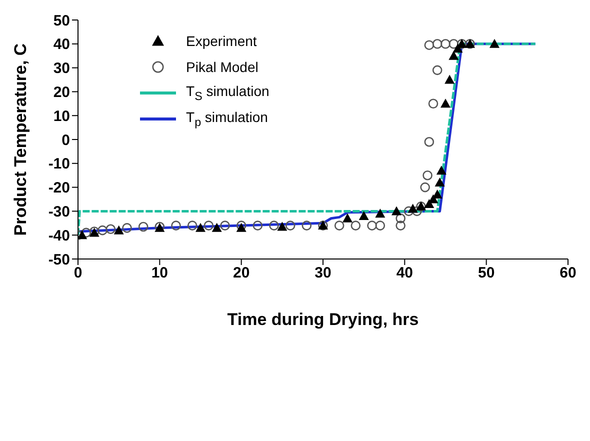 The image size is (590, 441). What do you see at coordinates (323, 273) in the screenshot?
I see `x-tick-label: 30` at bounding box center [323, 273].